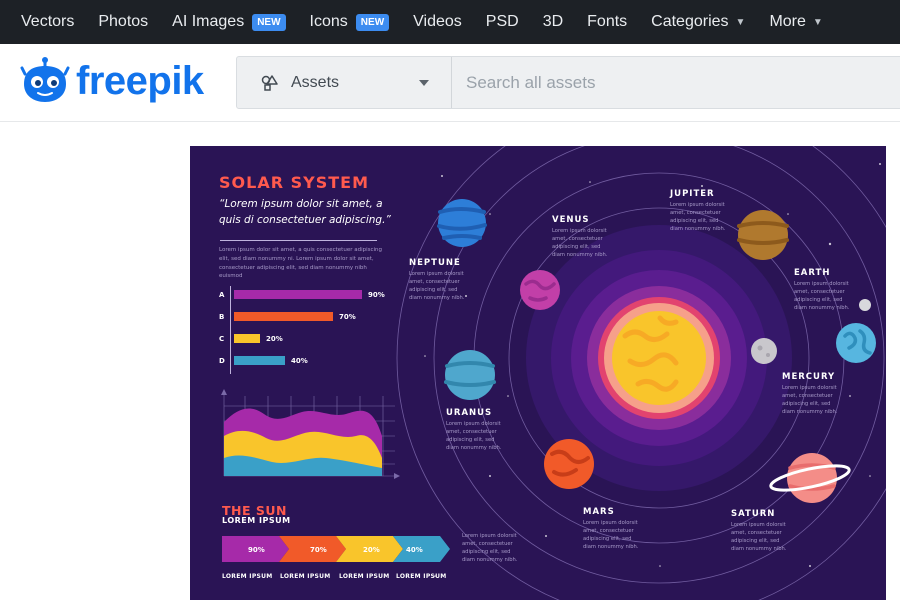 The width and height of the screenshot is (900, 600). Describe the element at coordinates (763, 235) in the screenshot. I see `planet-jupiter` at that location.